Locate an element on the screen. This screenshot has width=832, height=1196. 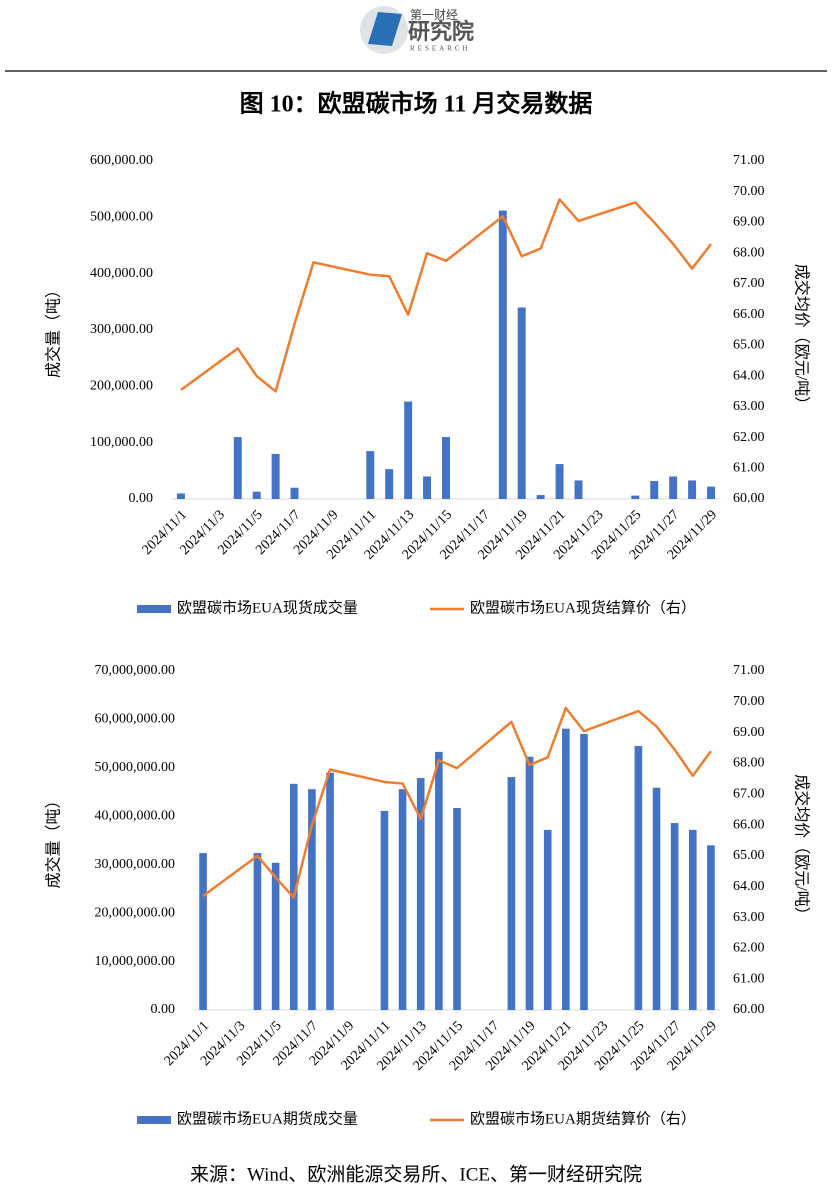
source: 来源：Wind、欧洲能源交易所、ICE、第一财经研究院 is located at coordinates (416, 1174).